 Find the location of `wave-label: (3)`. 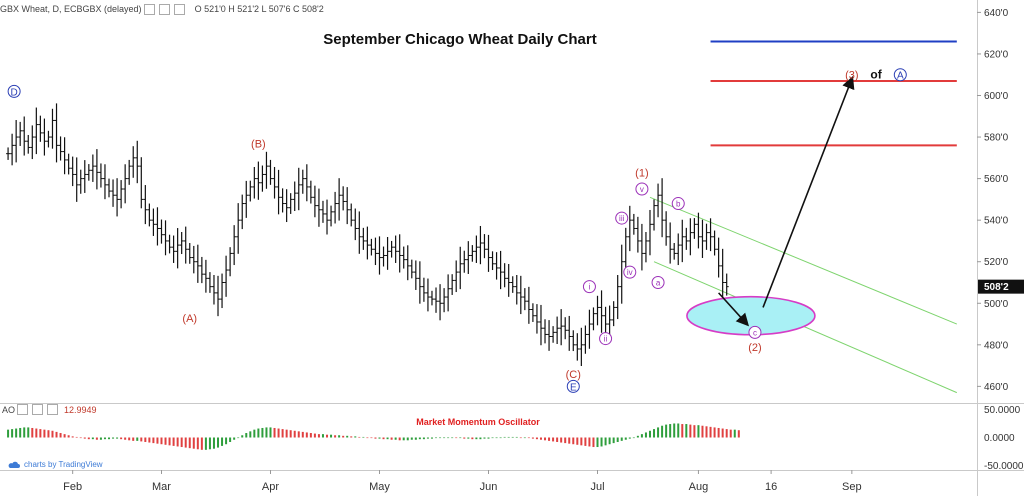

wave-label: (3) is located at coordinates (851, 76).